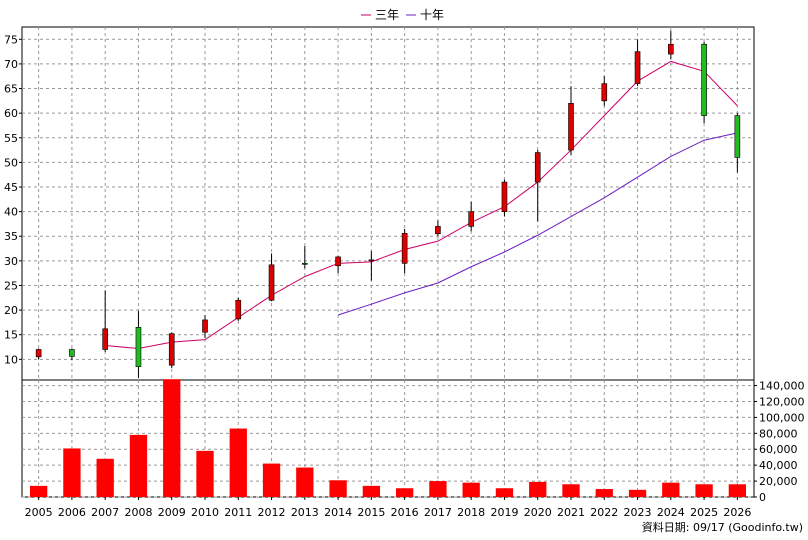 Image resolution: width=808 pixels, height=540 pixels. I want to click on x-tick-label: 2019, so click(504, 512).